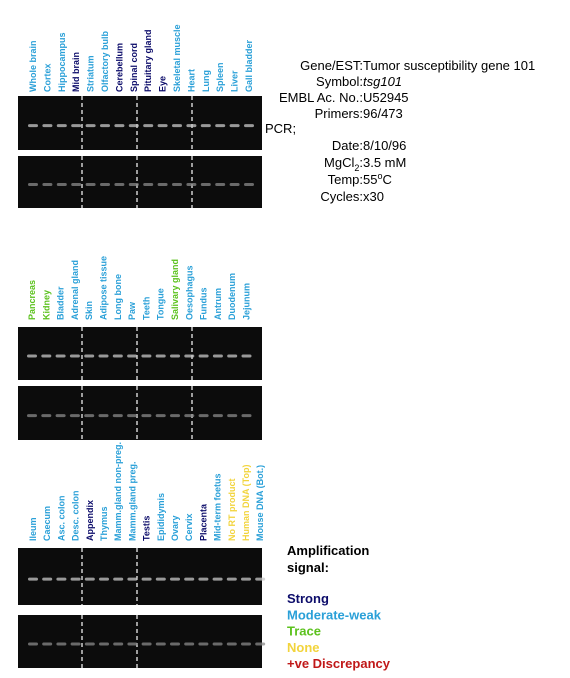 This screenshot has height=678, width=570. What do you see at coordinates (361, 162) in the screenshot?
I see `info-label-part: :` at bounding box center [361, 162].